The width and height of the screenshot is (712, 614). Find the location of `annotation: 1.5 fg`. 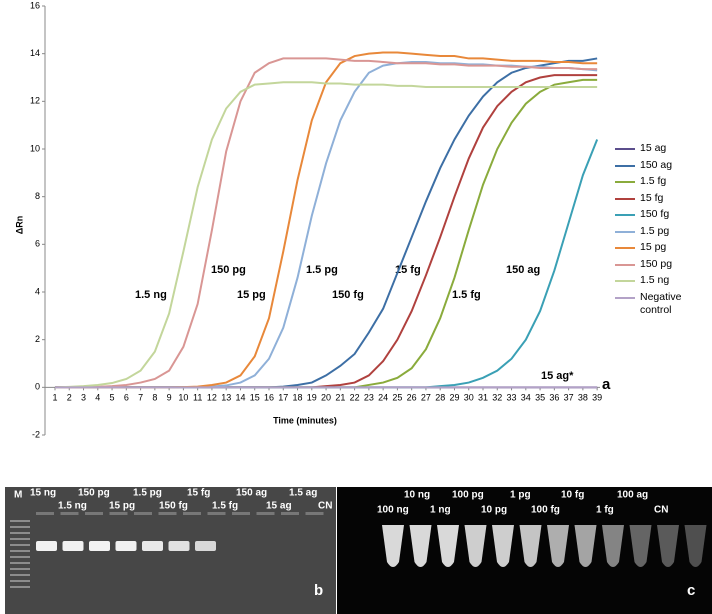

annotation: 1.5 fg is located at coordinates (466, 295).